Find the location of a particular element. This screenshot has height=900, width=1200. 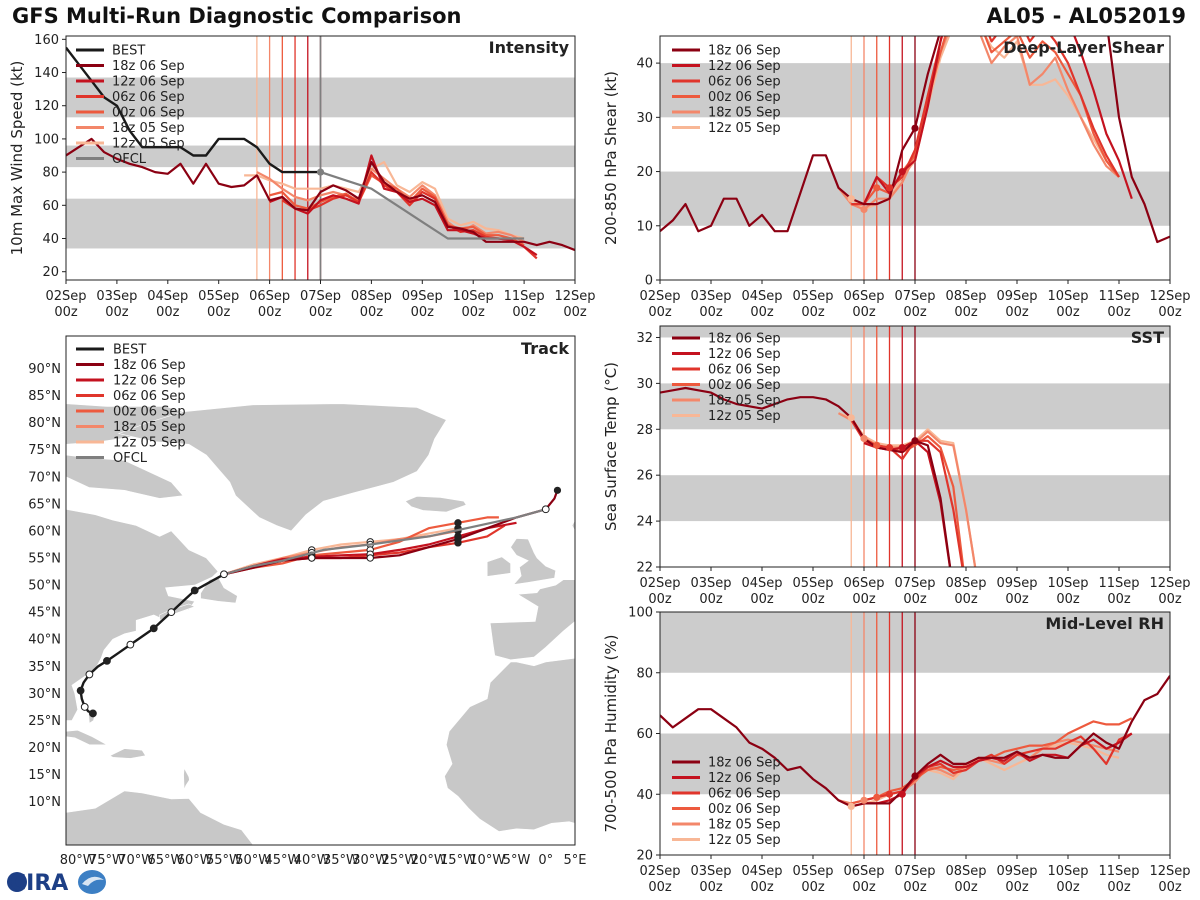

intensity-ofcl-point is located at coordinates (320, 172).